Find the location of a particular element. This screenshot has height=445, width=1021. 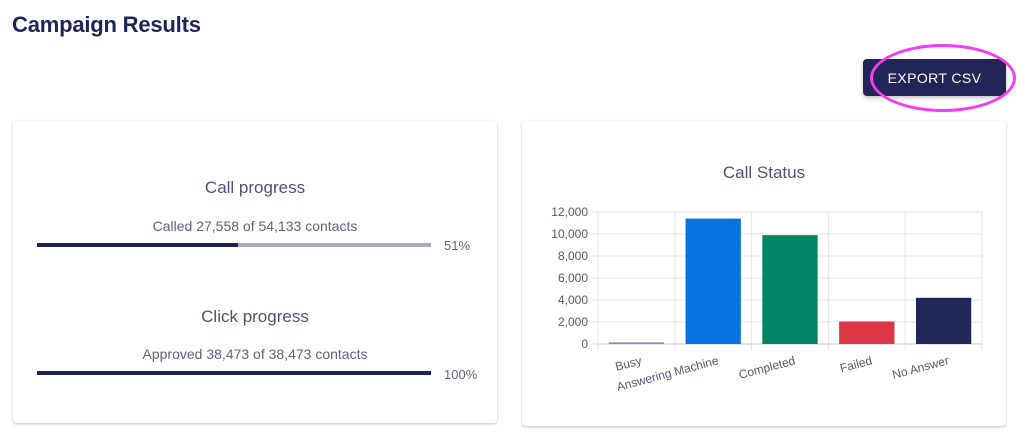

call-progress-fill is located at coordinates (137, 245).